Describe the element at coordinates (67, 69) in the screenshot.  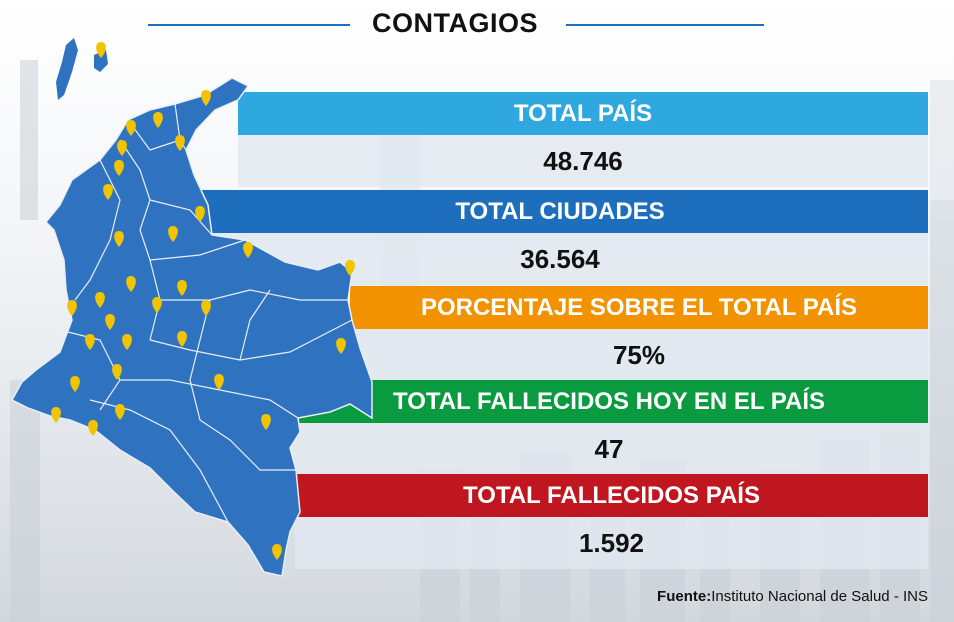
I see `san-andres-island` at that location.